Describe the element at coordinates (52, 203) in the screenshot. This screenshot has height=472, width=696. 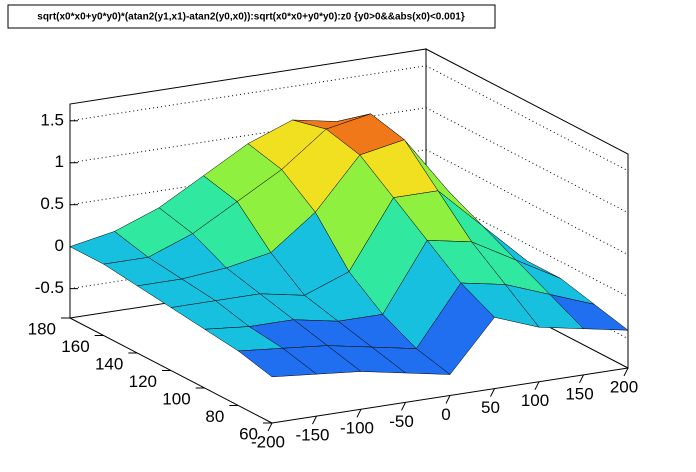
I see `z-tick-label: 0.5` at that location.